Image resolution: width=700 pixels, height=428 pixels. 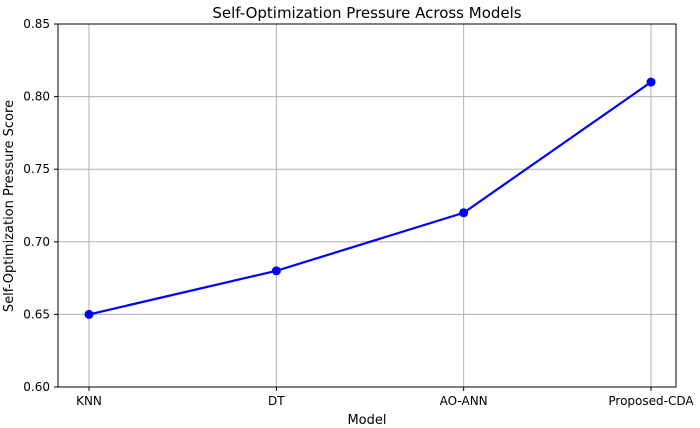 What do you see at coordinates (36, 97) in the screenshot?
I see `y-tick-label: 0.80` at bounding box center [36, 97].